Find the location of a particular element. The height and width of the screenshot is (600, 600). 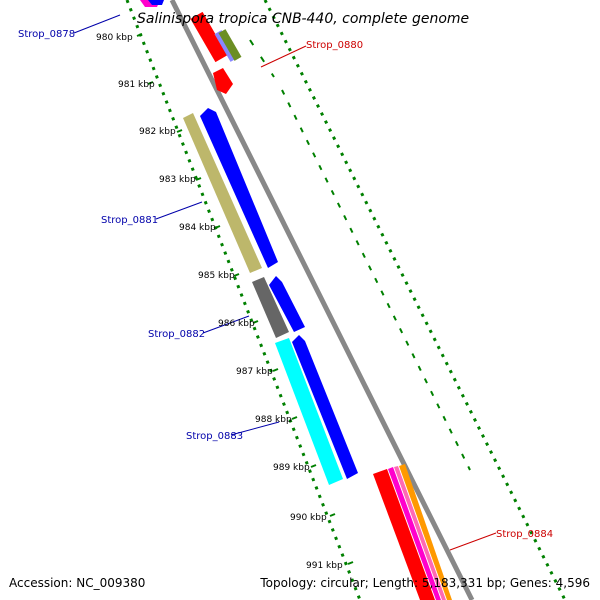

tick-label-982: 982 kbp is located at coordinates (157, 132).